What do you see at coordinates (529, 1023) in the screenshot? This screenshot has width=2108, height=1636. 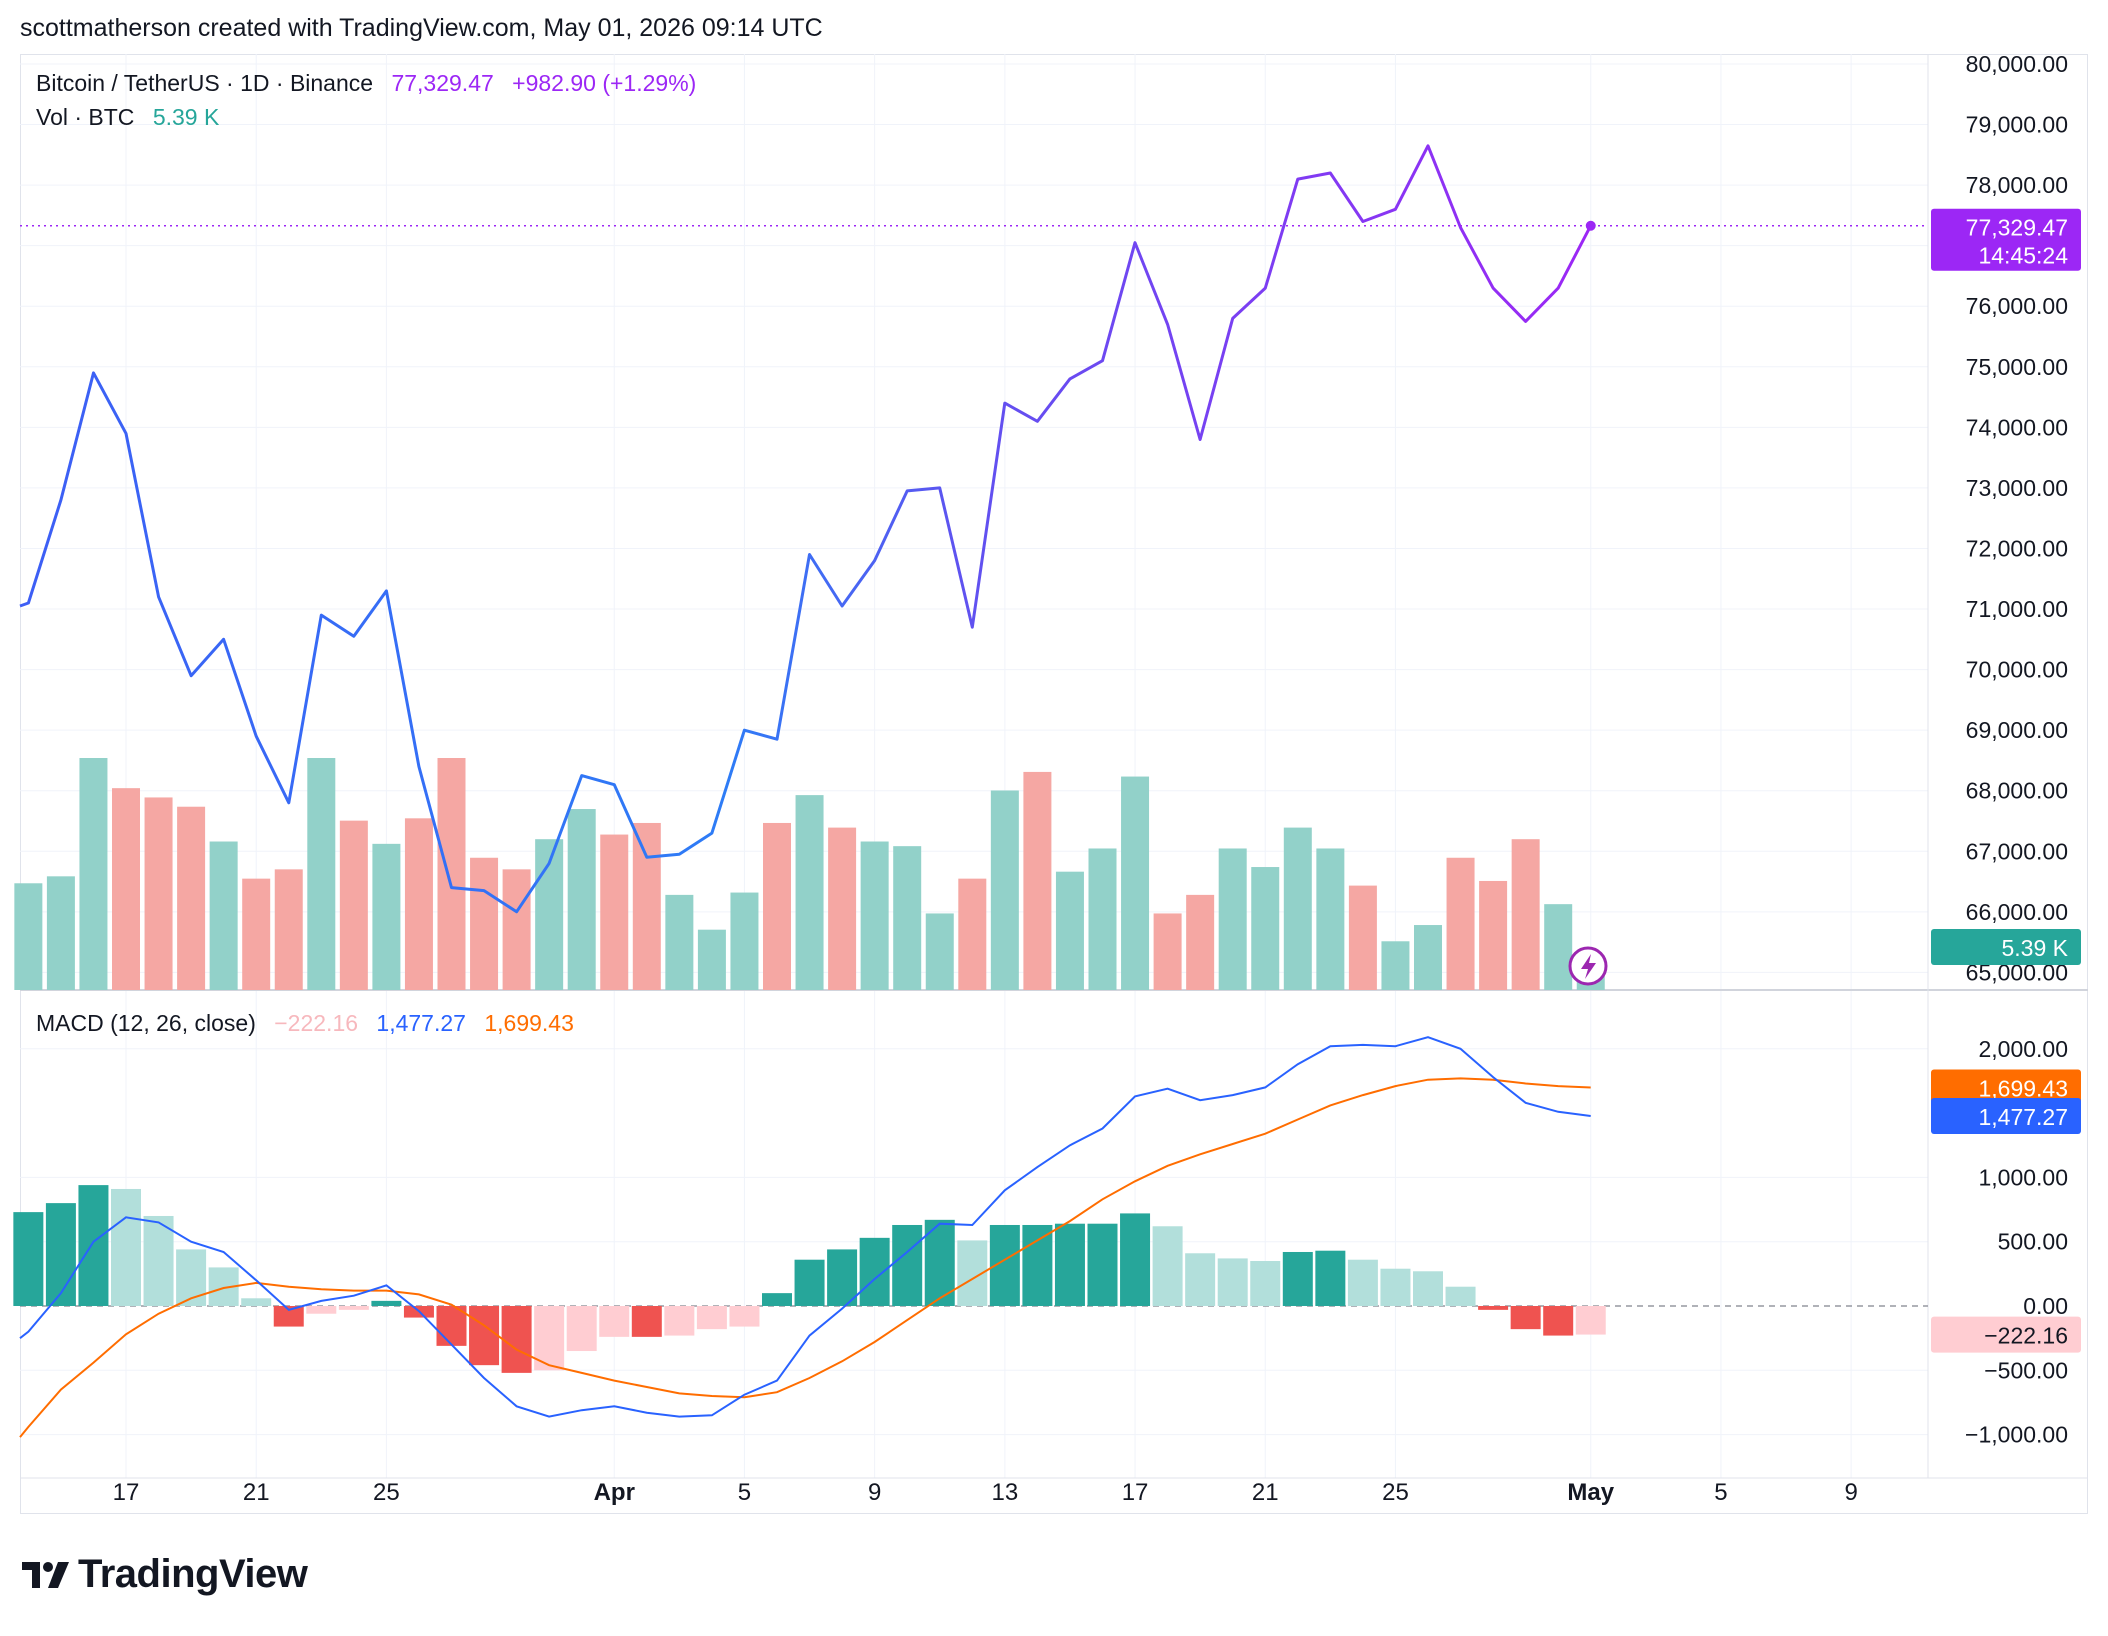 I see `macd-signal-value: 1,699.43` at bounding box center [529, 1023].